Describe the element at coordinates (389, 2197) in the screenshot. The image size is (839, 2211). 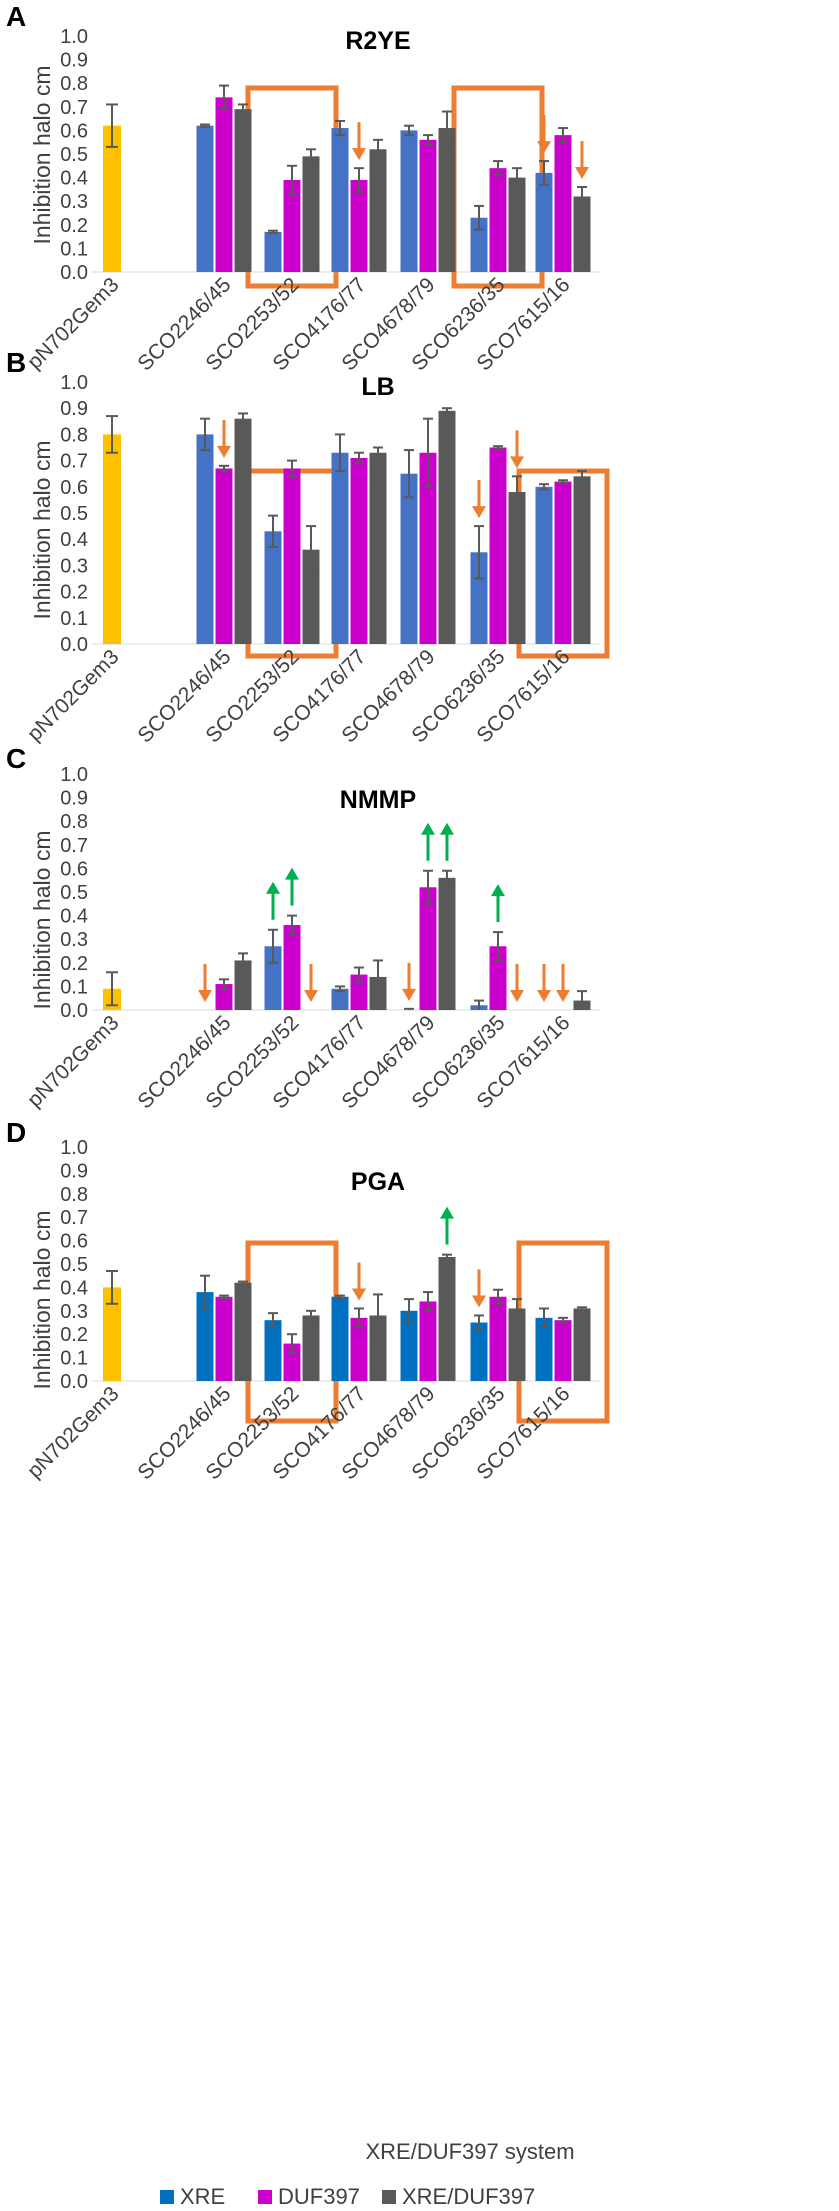
I see `legend-swatch-xre-duf397` at that location.